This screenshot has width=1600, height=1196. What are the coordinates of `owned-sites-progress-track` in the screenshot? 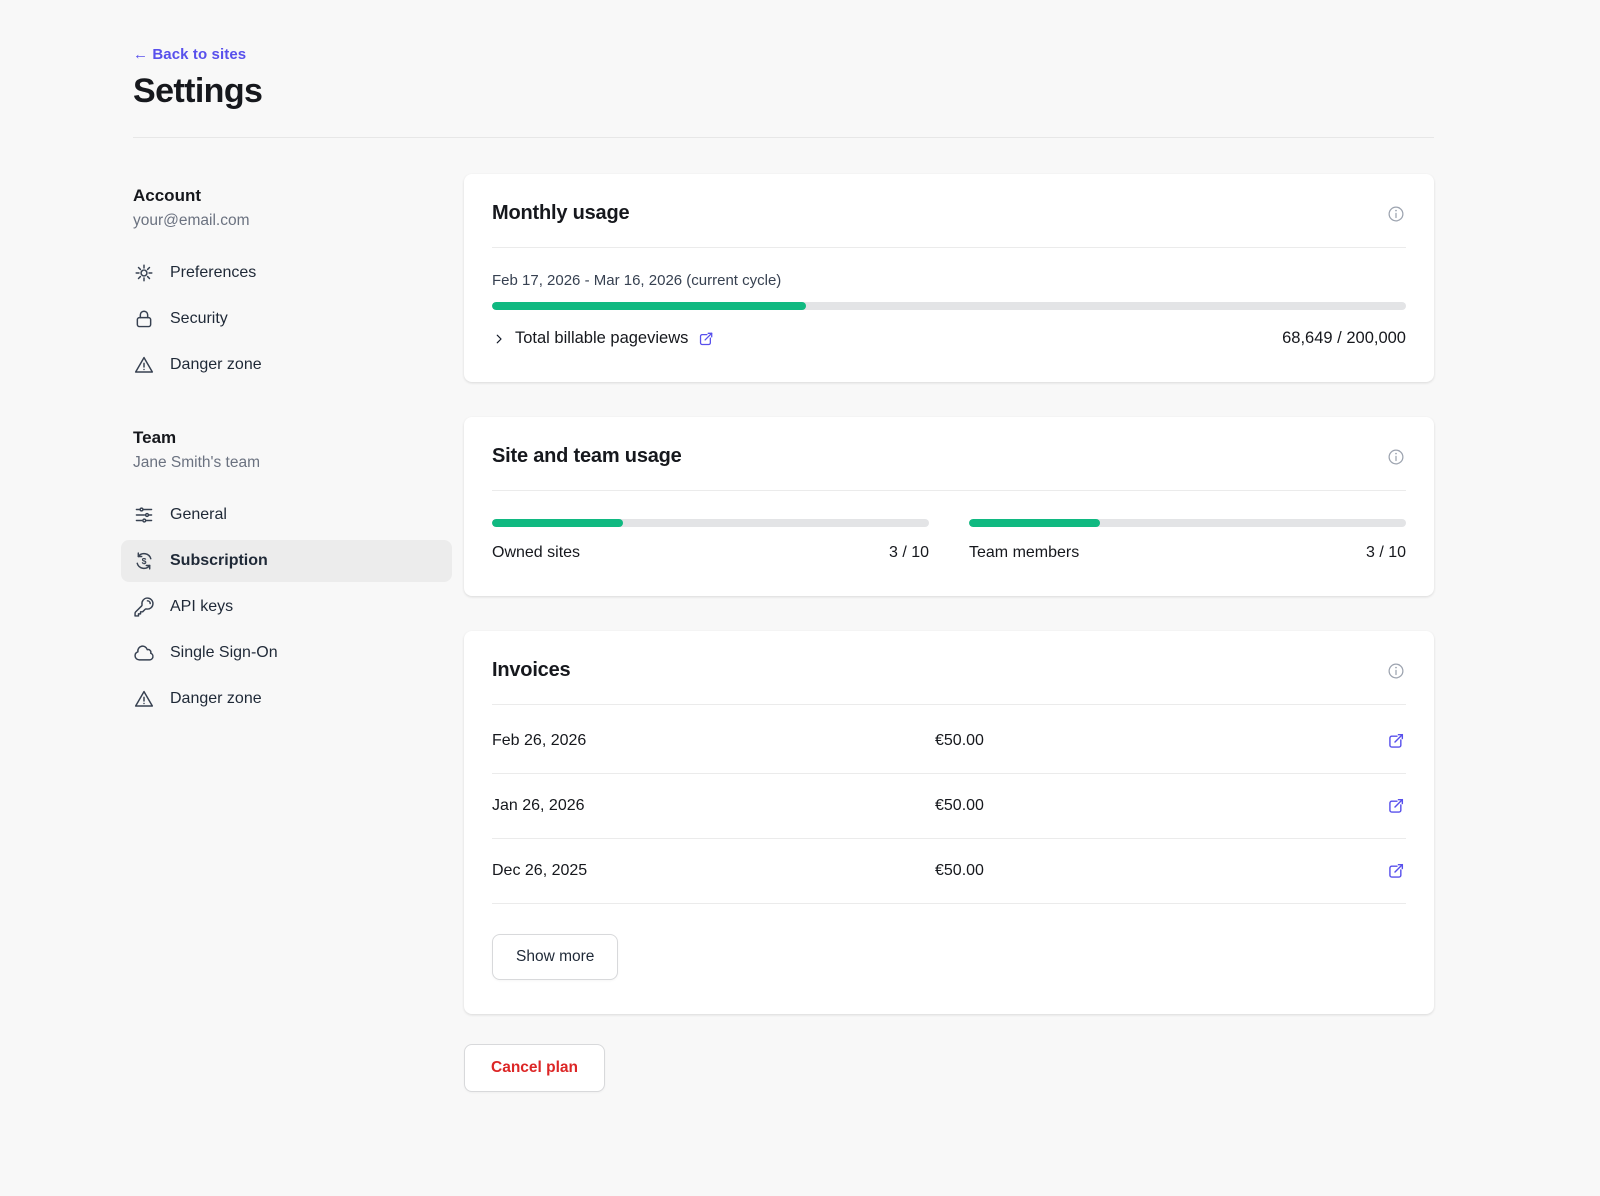 It's located at (710, 523).